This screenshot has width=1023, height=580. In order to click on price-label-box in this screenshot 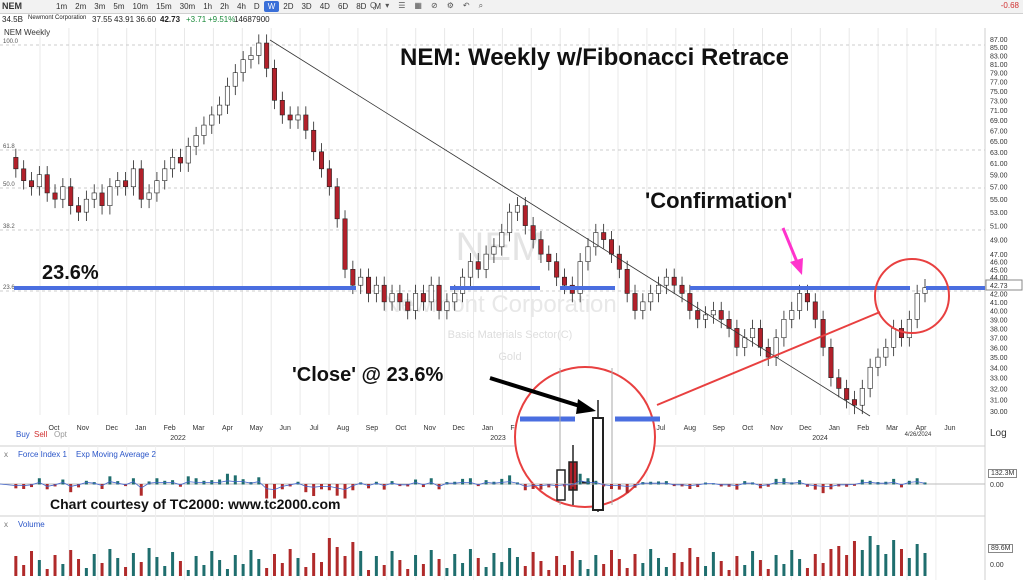, I will do `click(1004, 285)`.